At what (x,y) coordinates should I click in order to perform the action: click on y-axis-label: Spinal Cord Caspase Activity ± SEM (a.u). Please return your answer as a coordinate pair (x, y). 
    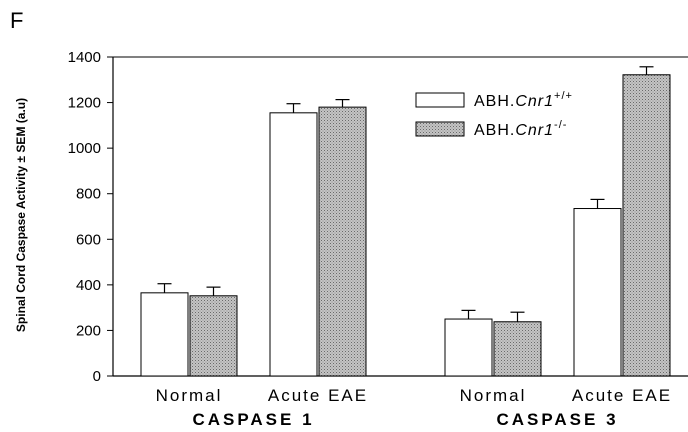
    Looking at the image, I should click on (21, 215).